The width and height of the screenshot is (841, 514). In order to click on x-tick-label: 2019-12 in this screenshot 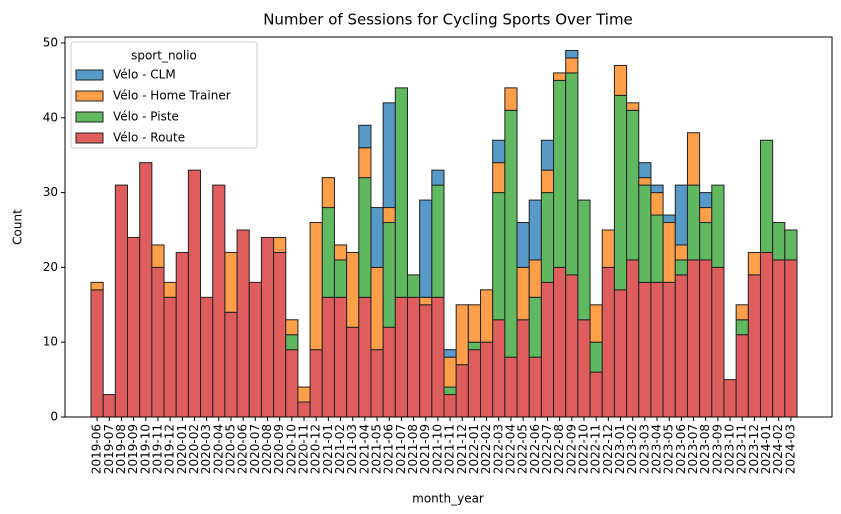, I will do `click(170, 449)`.